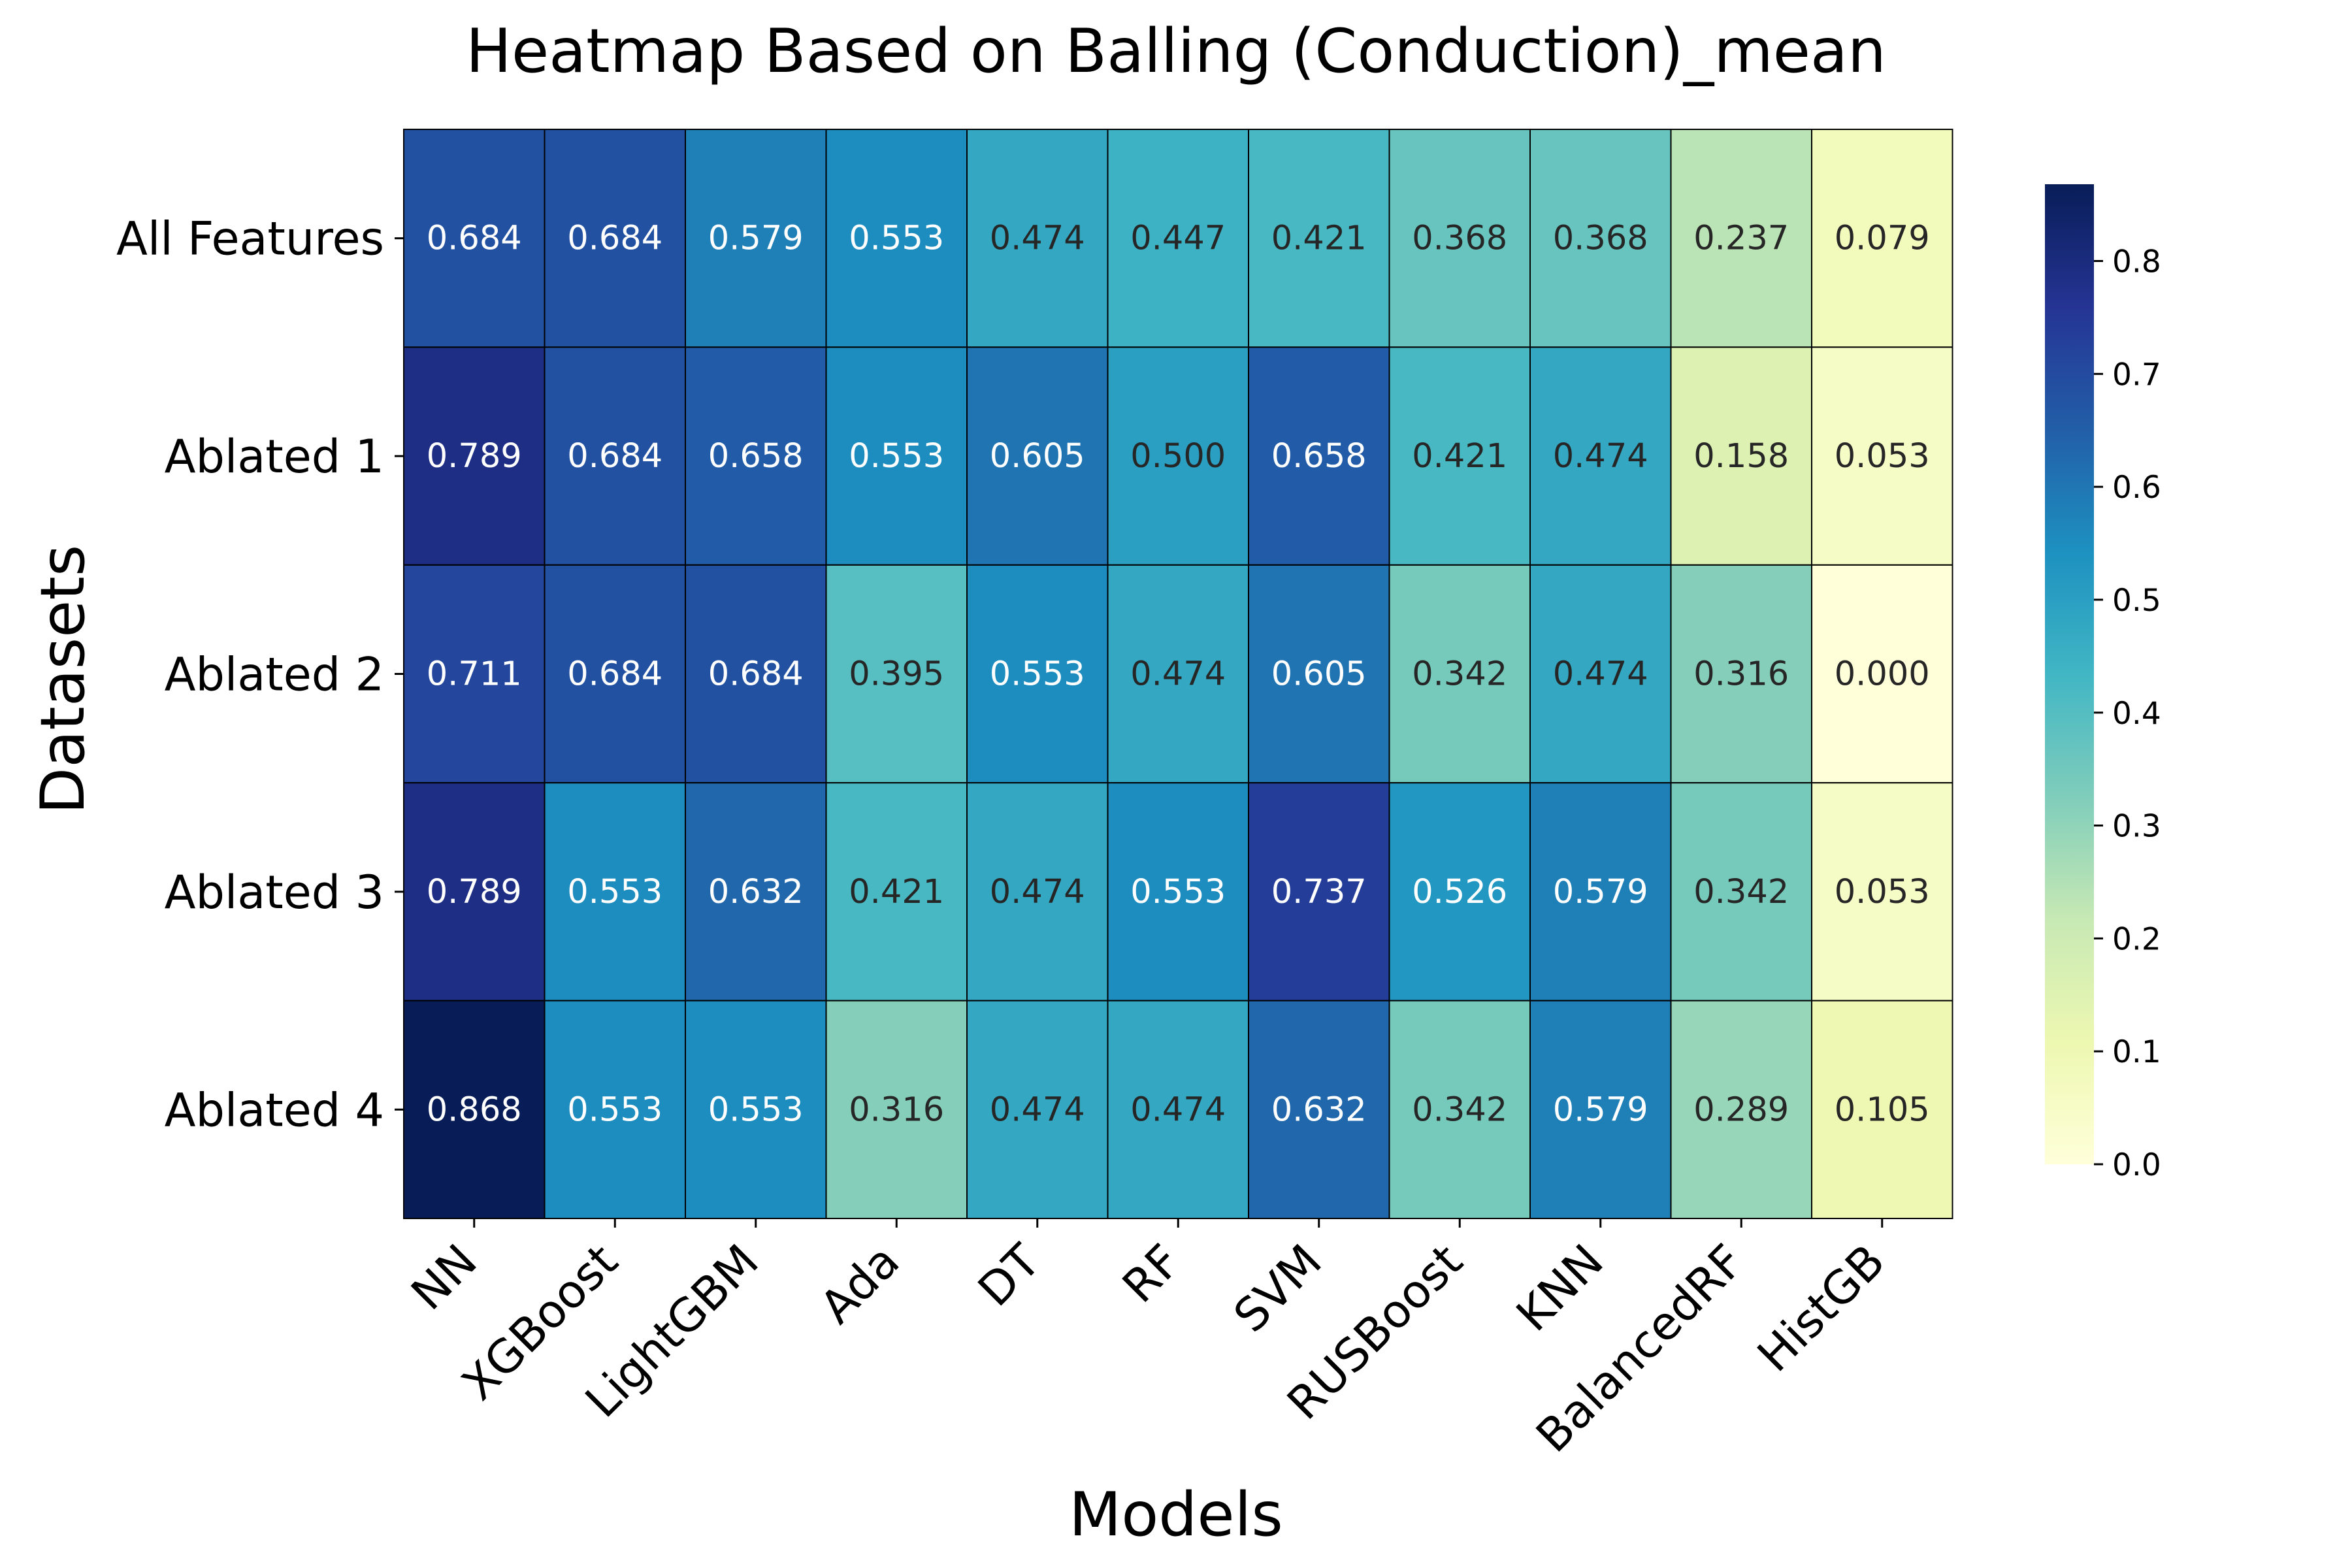 Image resolution: width=2352 pixels, height=1568 pixels. I want to click on row-tick-label: Ablated 2, so click(274, 675).